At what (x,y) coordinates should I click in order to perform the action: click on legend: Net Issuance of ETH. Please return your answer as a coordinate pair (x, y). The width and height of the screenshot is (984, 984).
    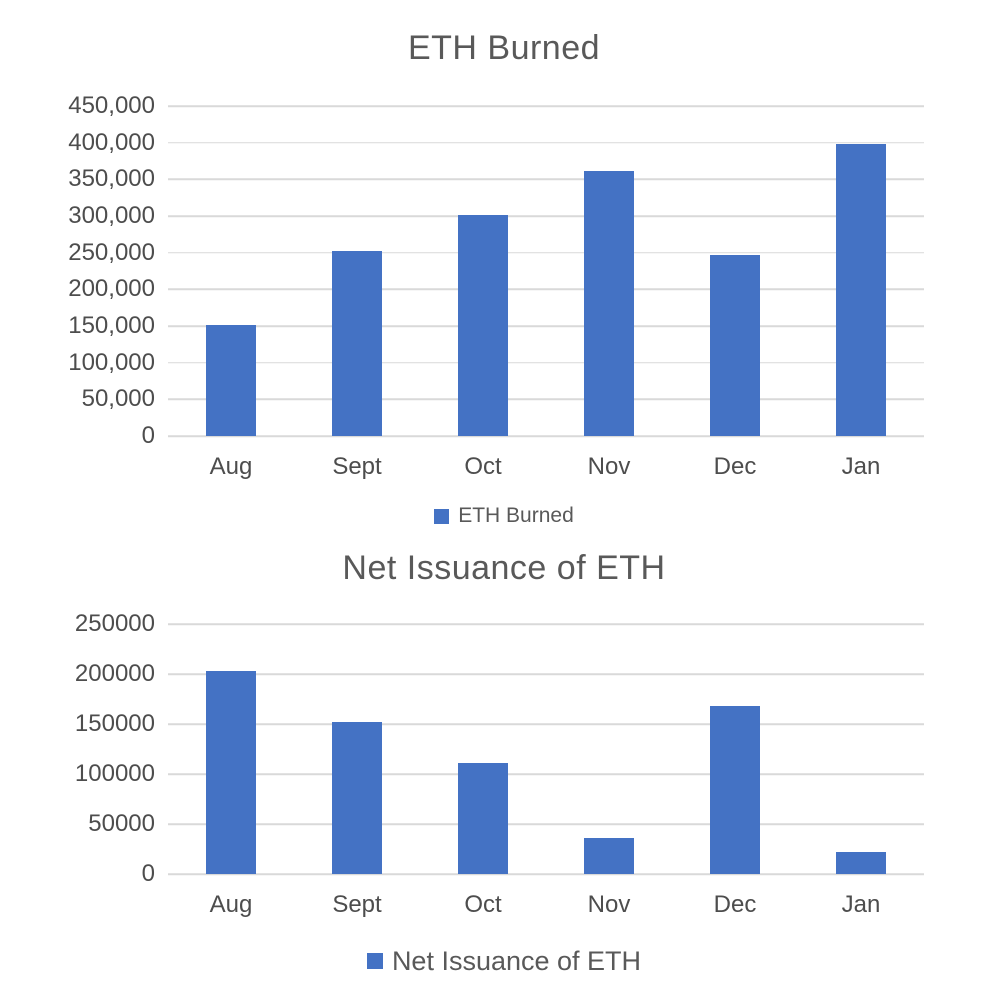
    Looking at the image, I should click on (504, 960).